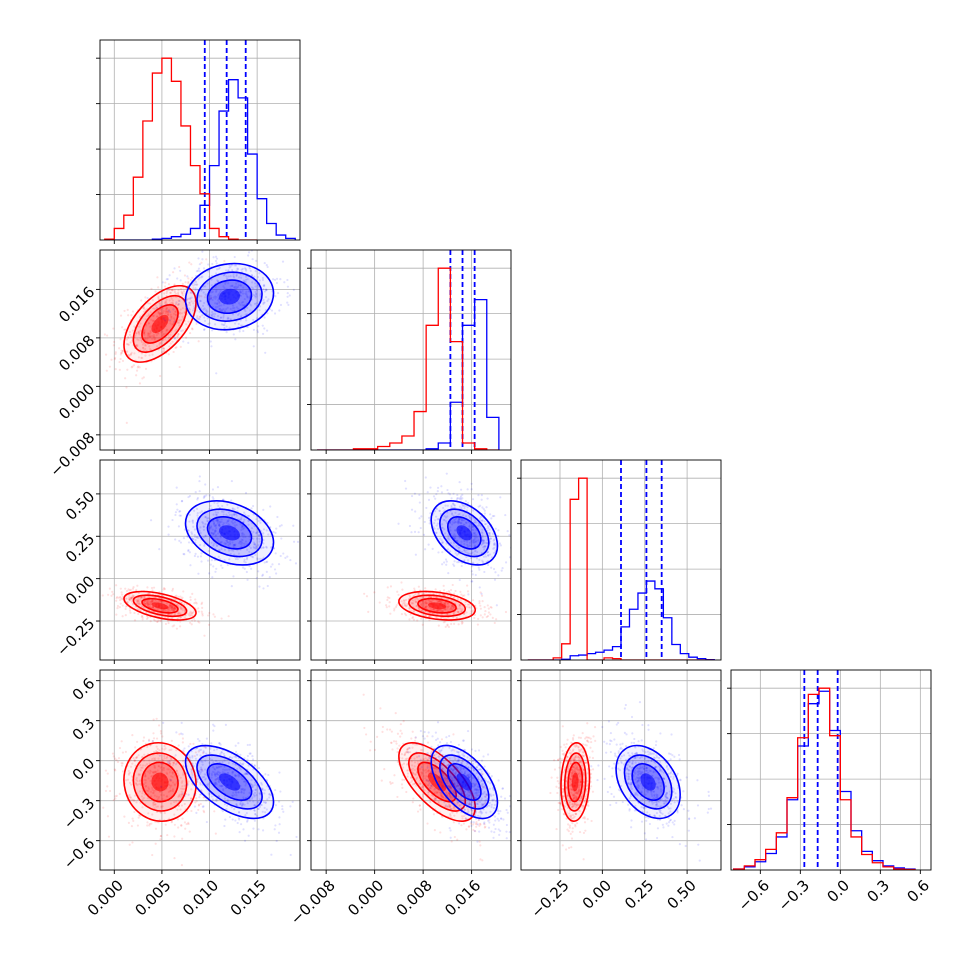 This screenshot has width=970, height=970. What do you see at coordinates (76, 304) in the screenshot?
I see `y-tick-label: 0.016` at bounding box center [76, 304].